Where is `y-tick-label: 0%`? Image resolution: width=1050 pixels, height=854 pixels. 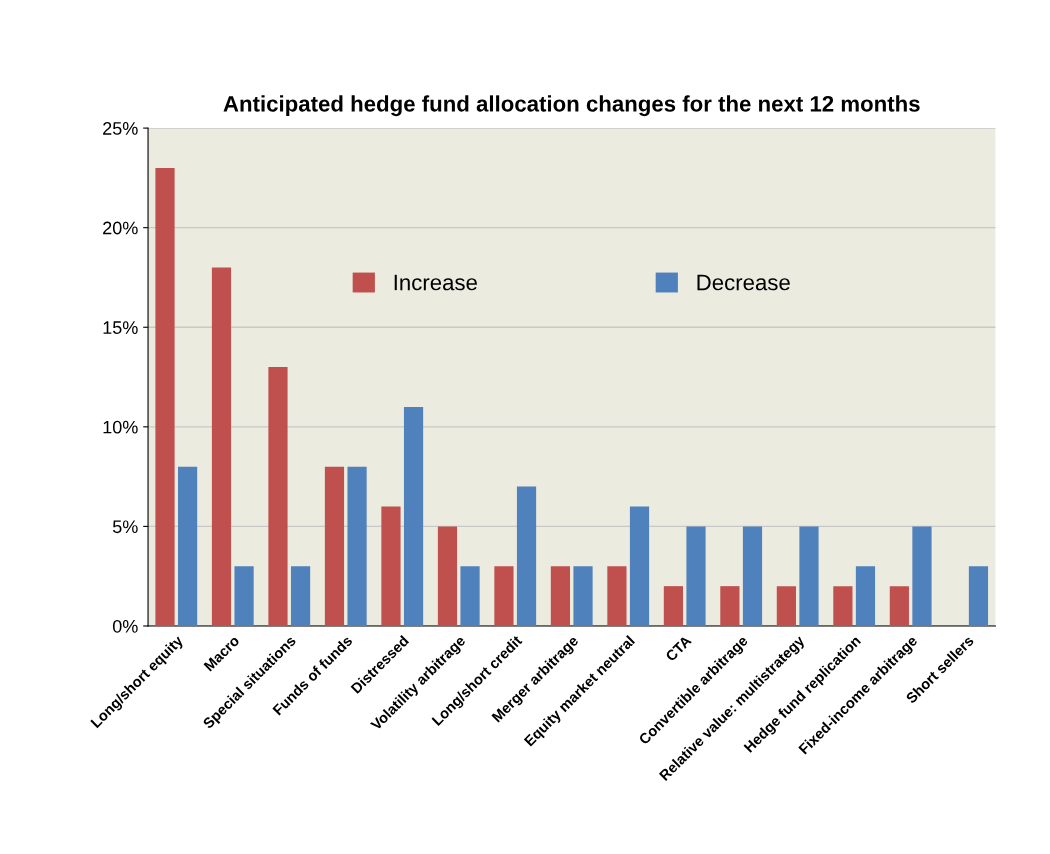
y-tick-label: 0% is located at coordinates (125, 626).